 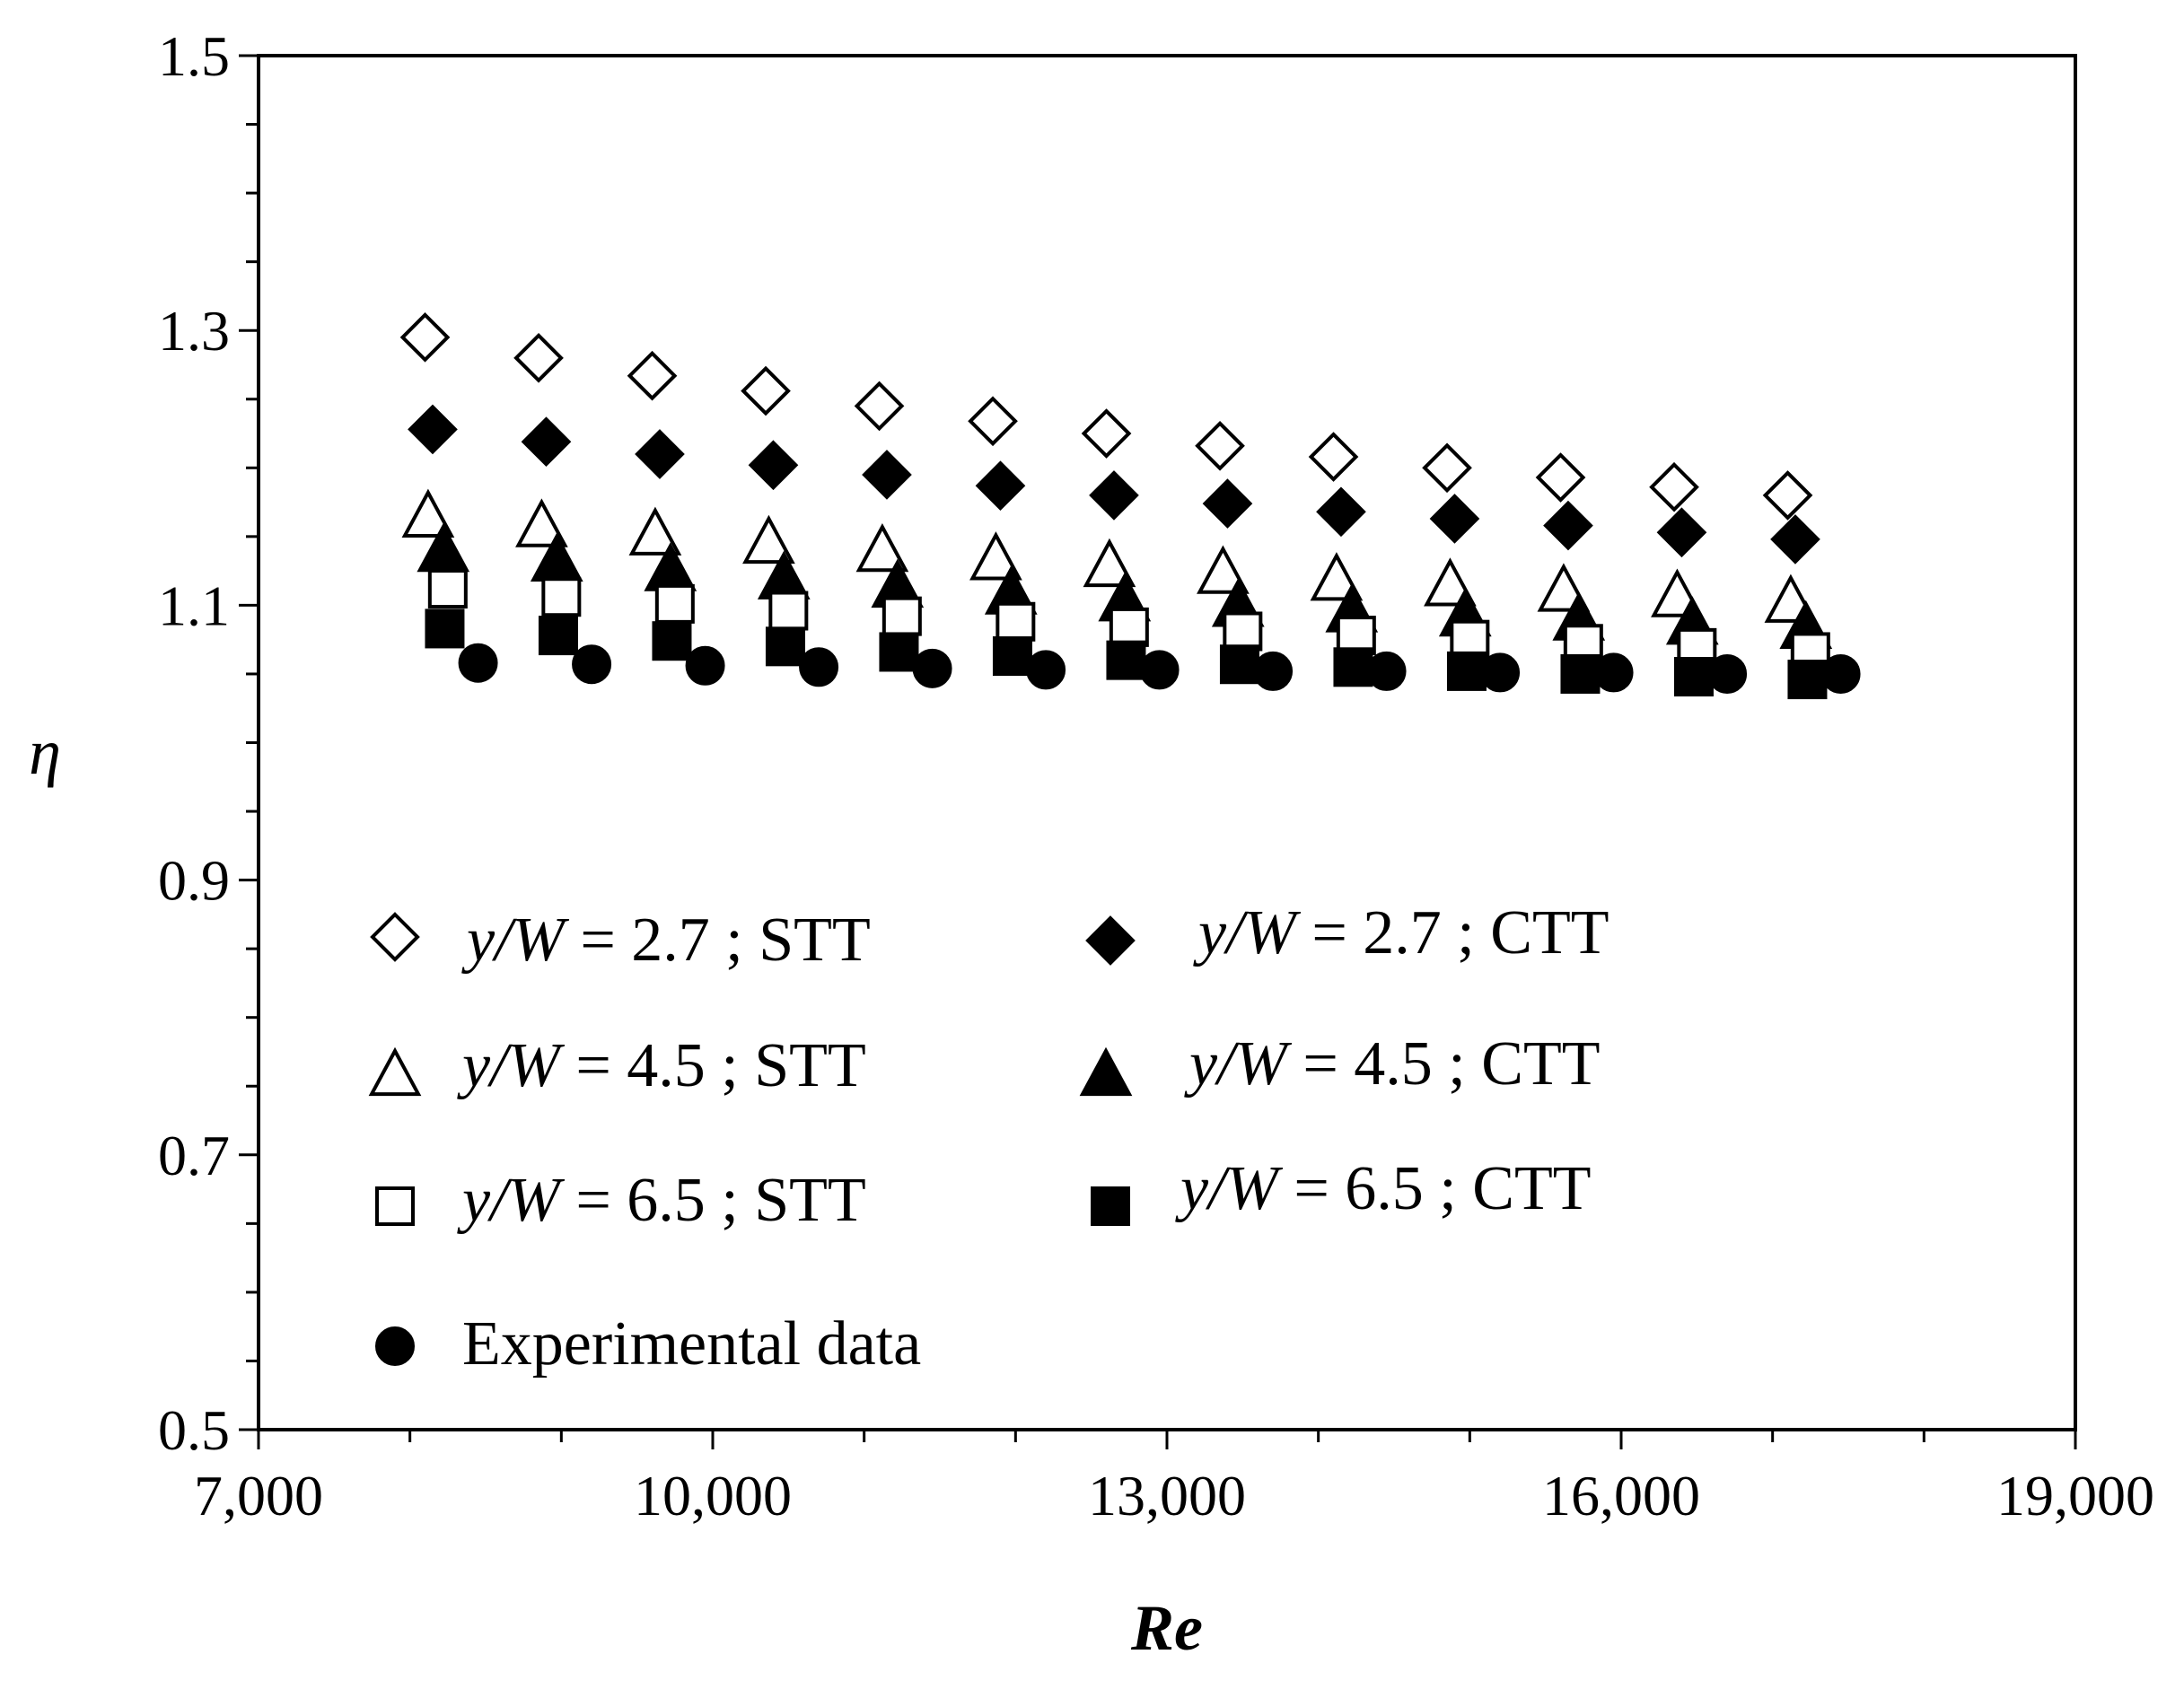 What do you see at coordinates (194, 1430) in the screenshot?
I see `y-tick-label: 0.5` at bounding box center [194, 1430].